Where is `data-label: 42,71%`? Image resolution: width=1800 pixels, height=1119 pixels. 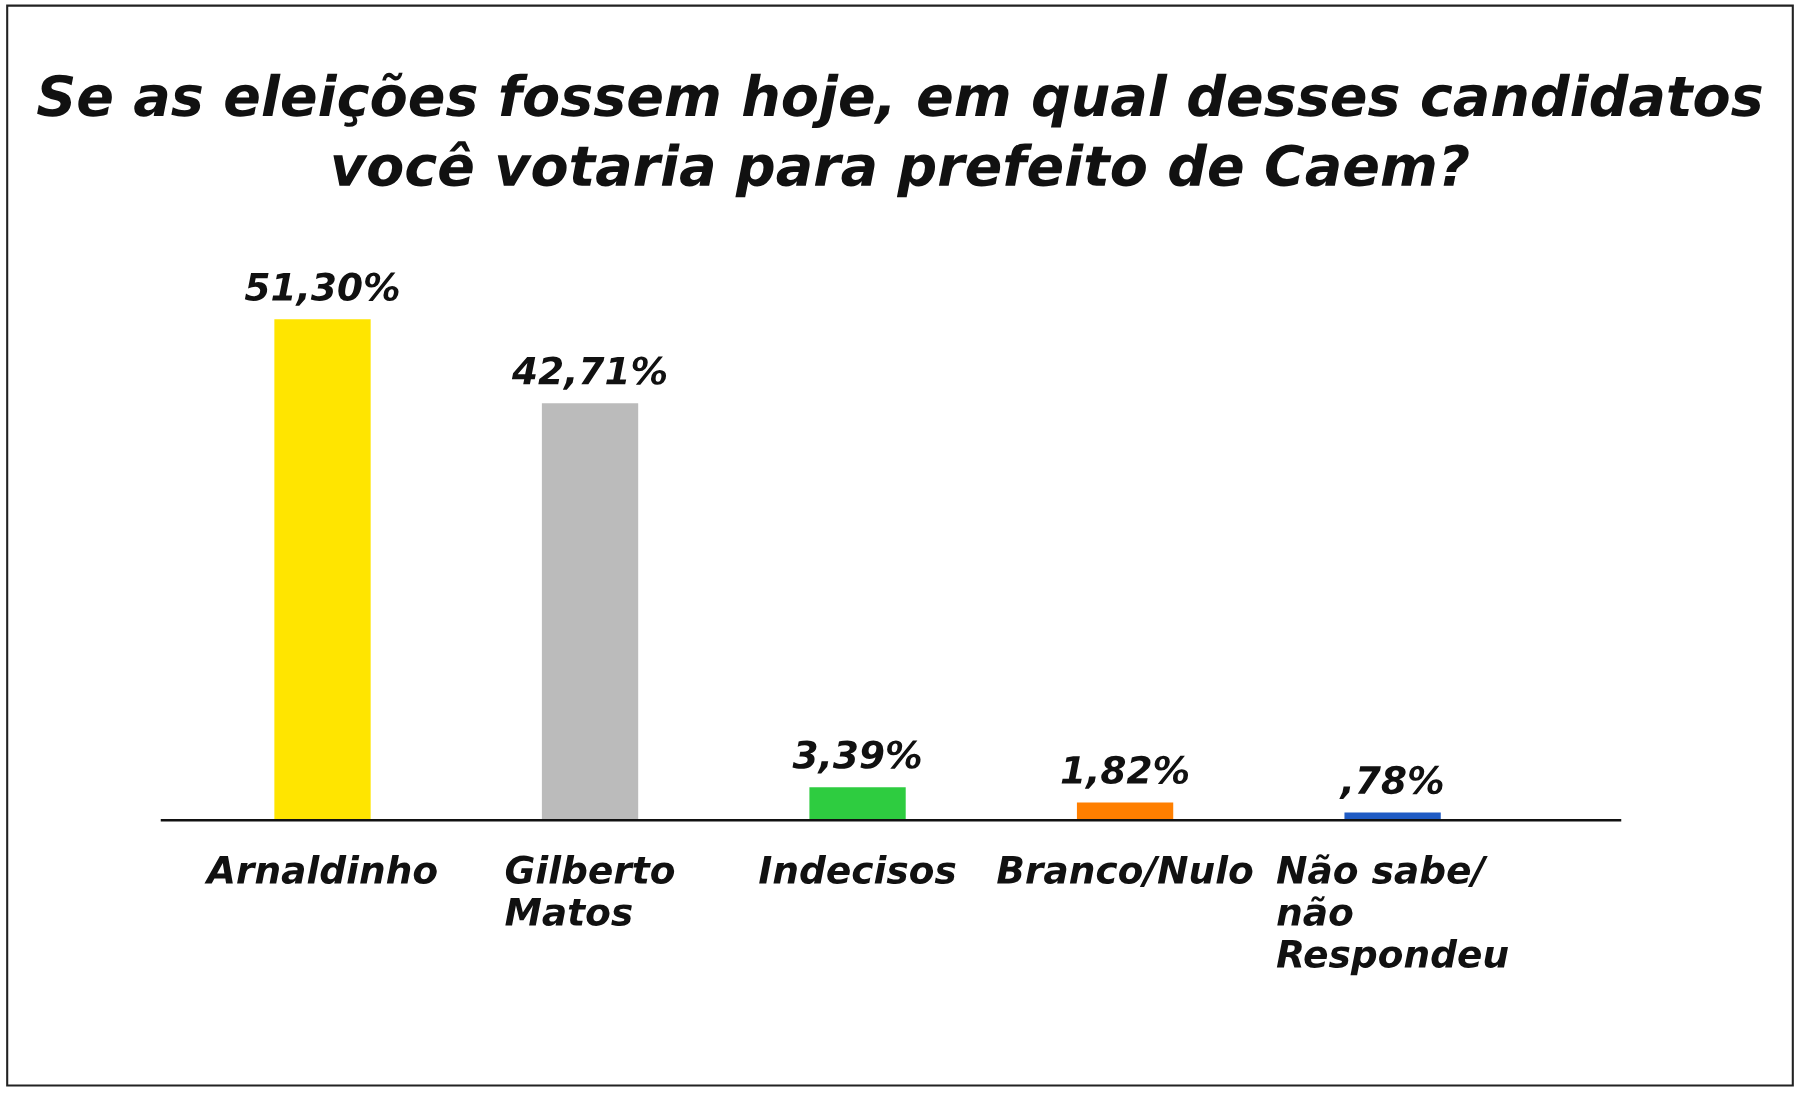 data-label: 42,71% is located at coordinates (589, 373).